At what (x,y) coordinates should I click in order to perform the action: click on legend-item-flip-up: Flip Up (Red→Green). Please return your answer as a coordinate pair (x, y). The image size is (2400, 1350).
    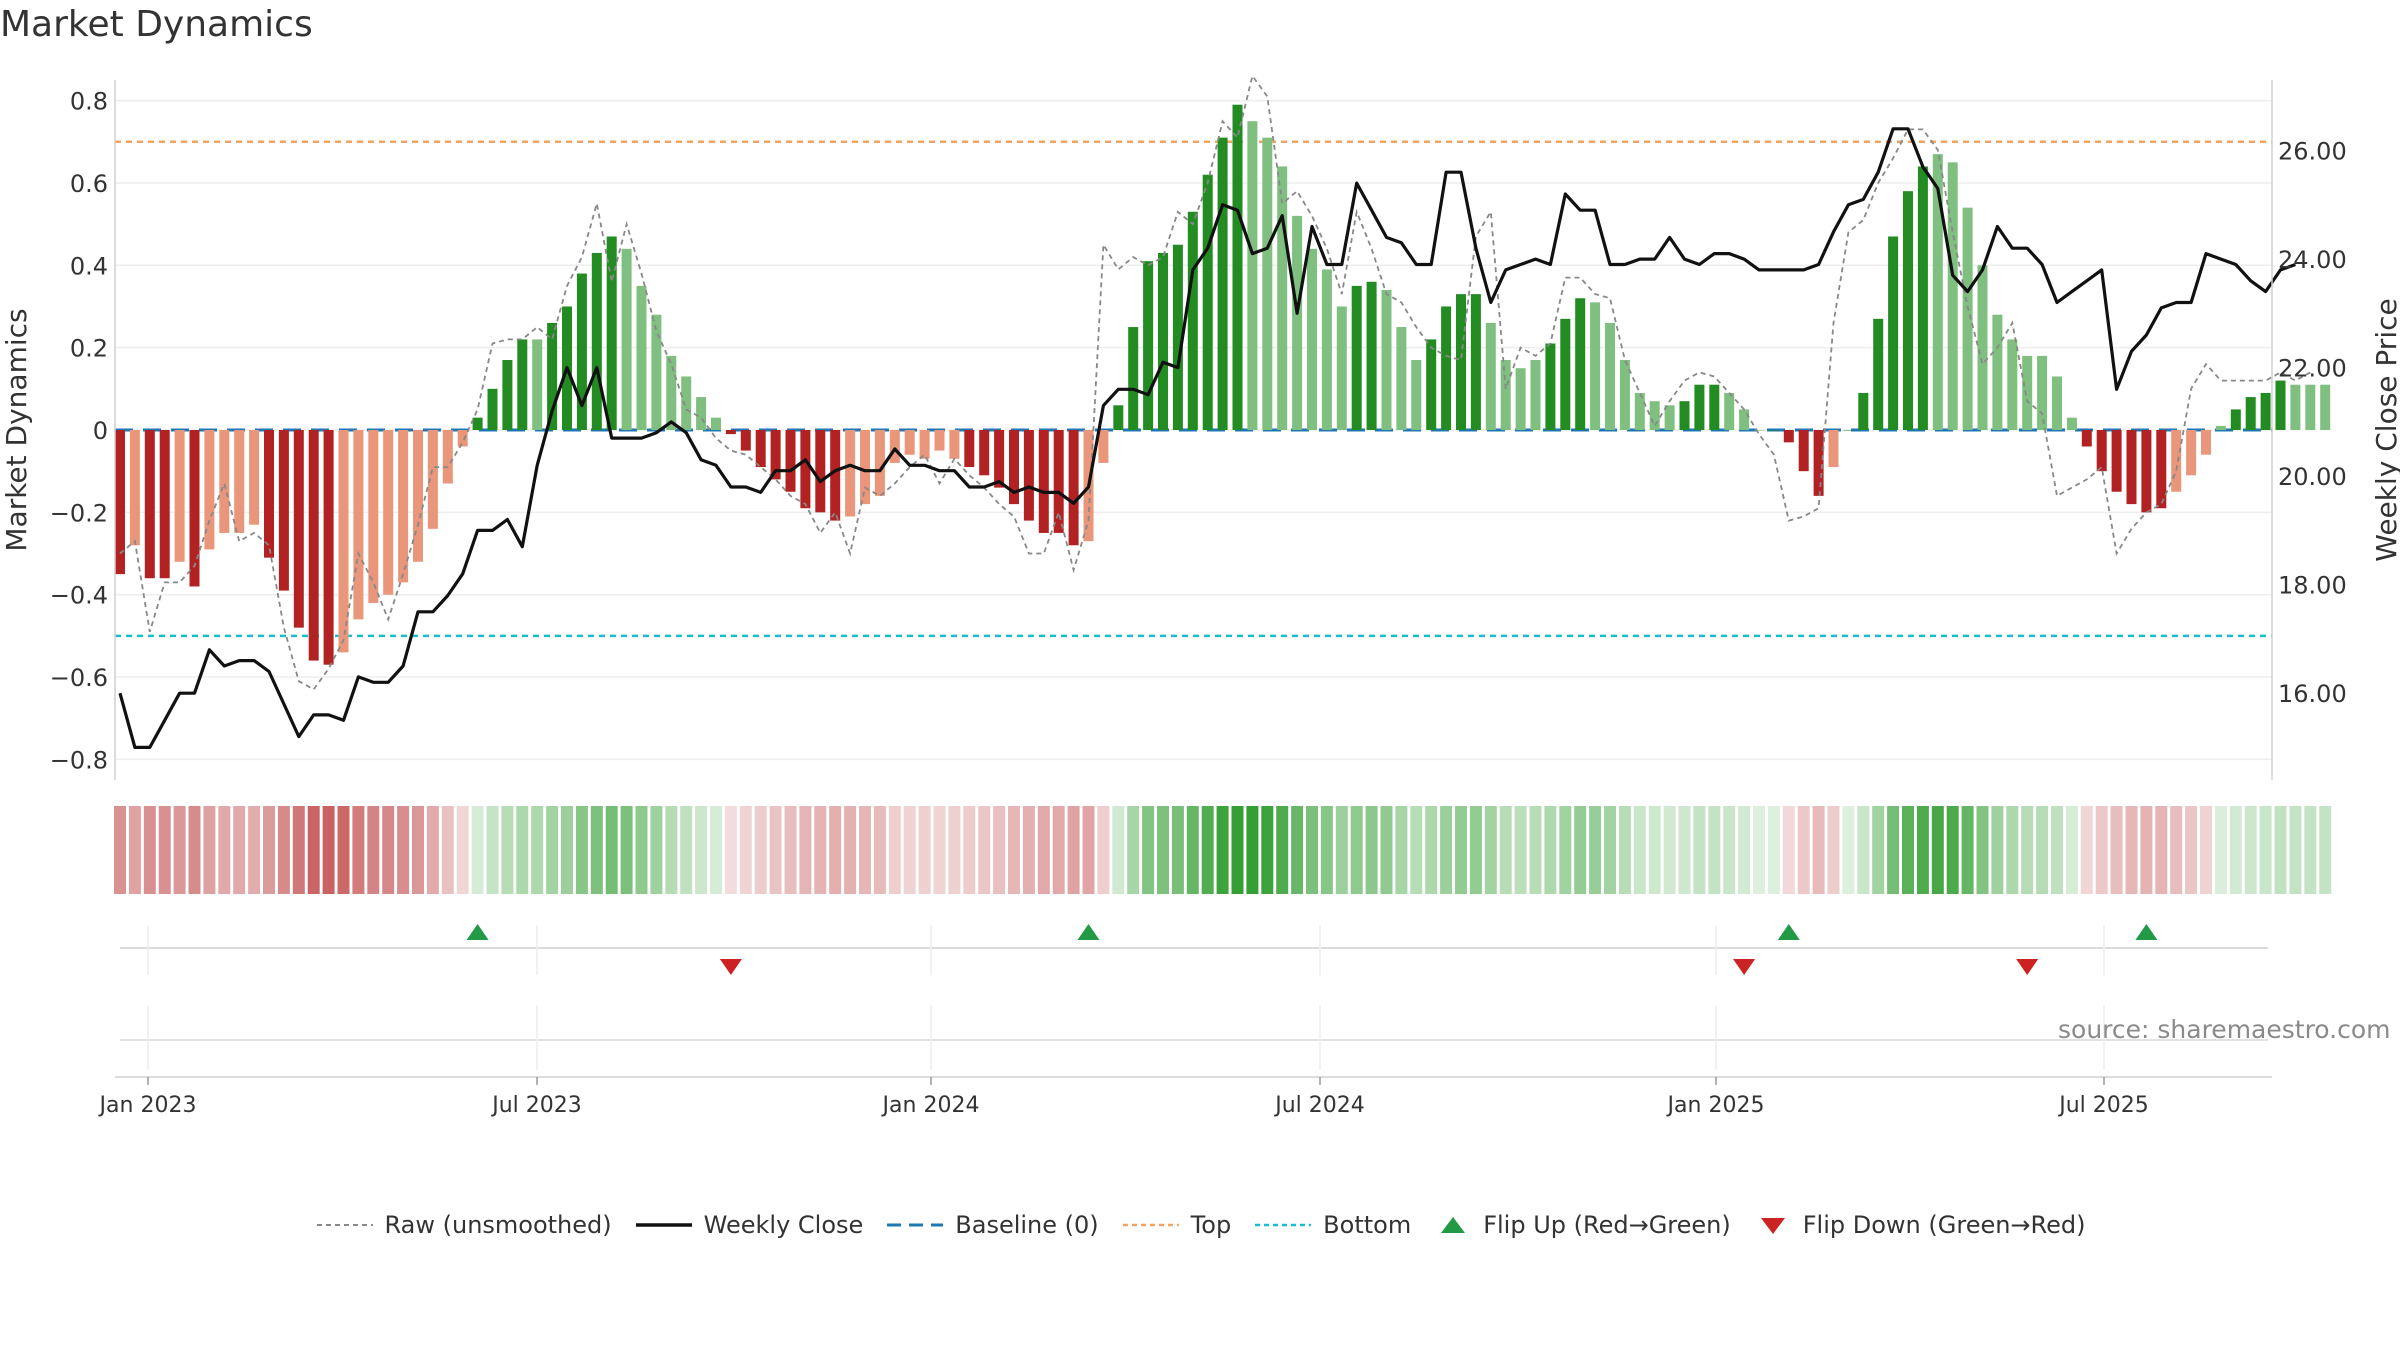
    Looking at the image, I should click on (1582, 1225).